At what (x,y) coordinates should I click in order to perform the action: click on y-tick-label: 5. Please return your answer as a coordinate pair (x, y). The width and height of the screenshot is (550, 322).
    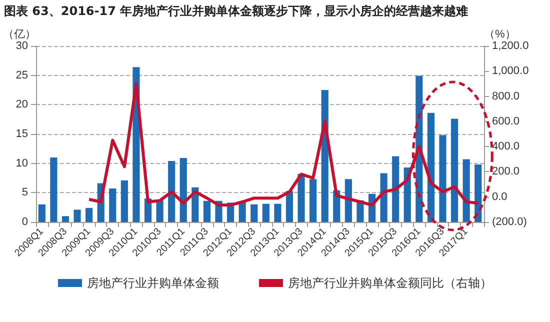
    Looking at the image, I should click on (25, 192).